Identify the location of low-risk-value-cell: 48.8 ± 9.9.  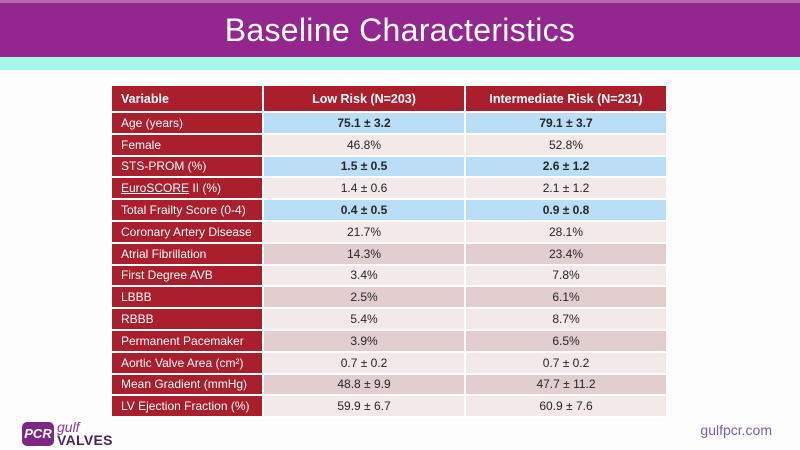
(364, 384).